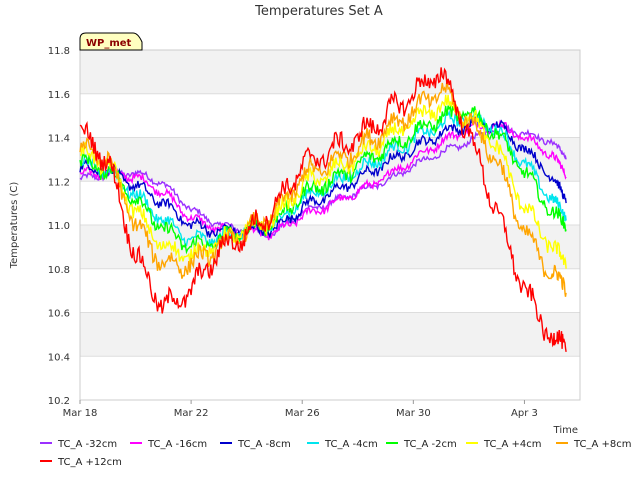 The image size is (640, 480). I want to click on y-tick-label: 10.6, so click(59, 314).